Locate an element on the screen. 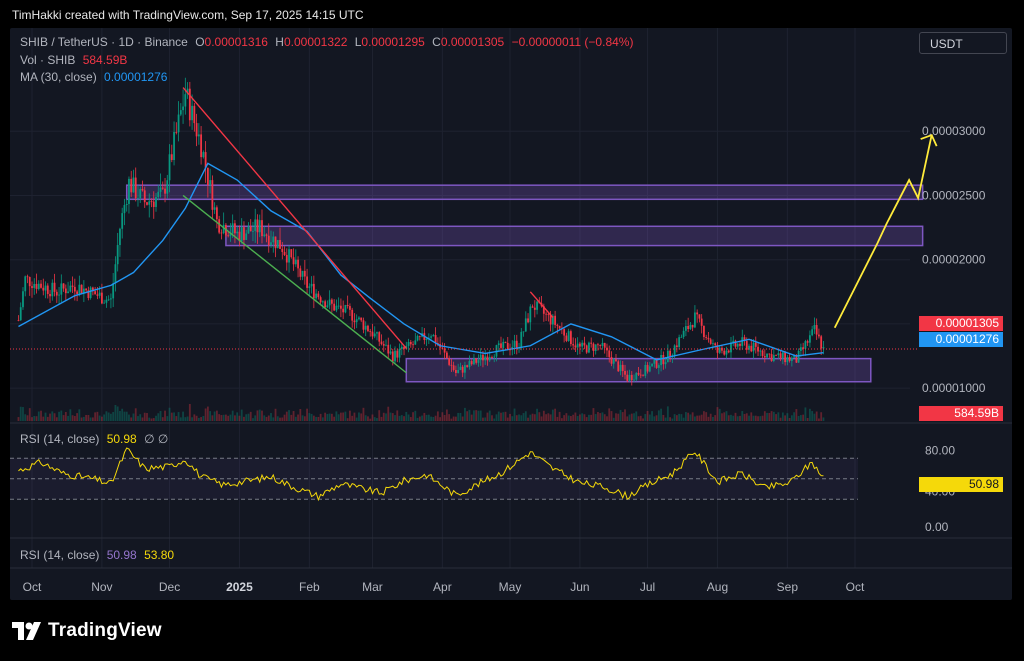  legend-rsi-2: RSI (14, close) 50.98 53.80 is located at coordinates (97, 555).